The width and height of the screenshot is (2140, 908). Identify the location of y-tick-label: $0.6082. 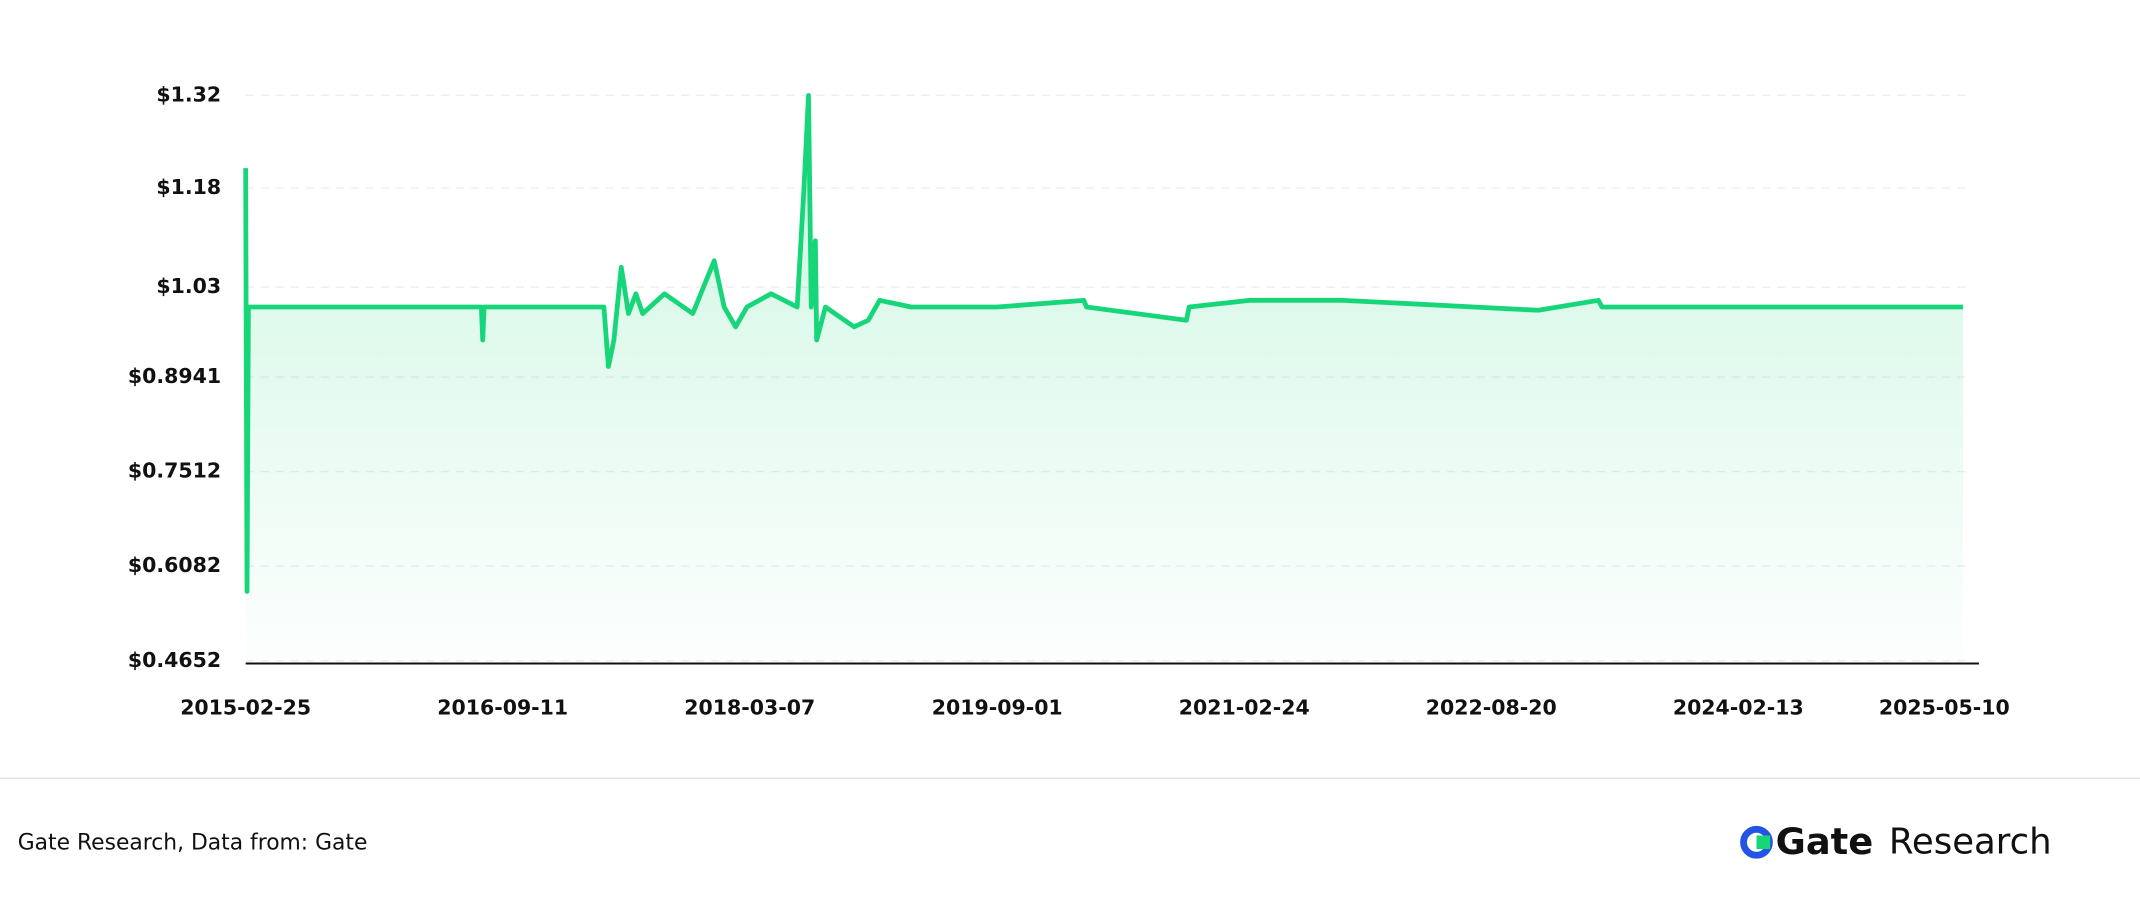
(174, 565).